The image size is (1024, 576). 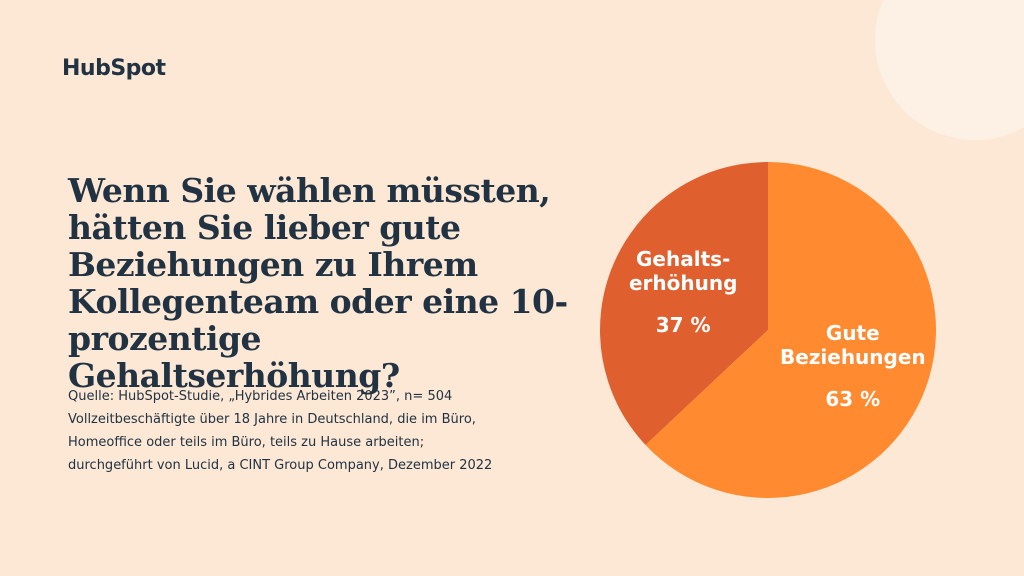 What do you see at coordinates (852, 344) in the screenshot?
I see `slice-label: Gute Beziehungen` at bounding box center [852, 344].